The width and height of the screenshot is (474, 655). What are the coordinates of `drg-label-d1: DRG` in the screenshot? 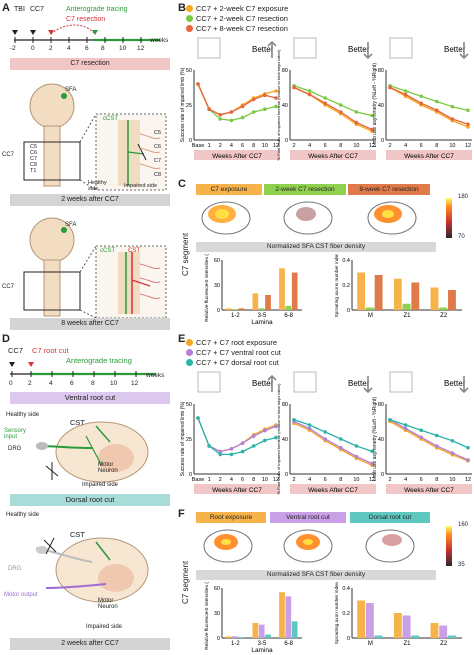 It's located at (15, 449).